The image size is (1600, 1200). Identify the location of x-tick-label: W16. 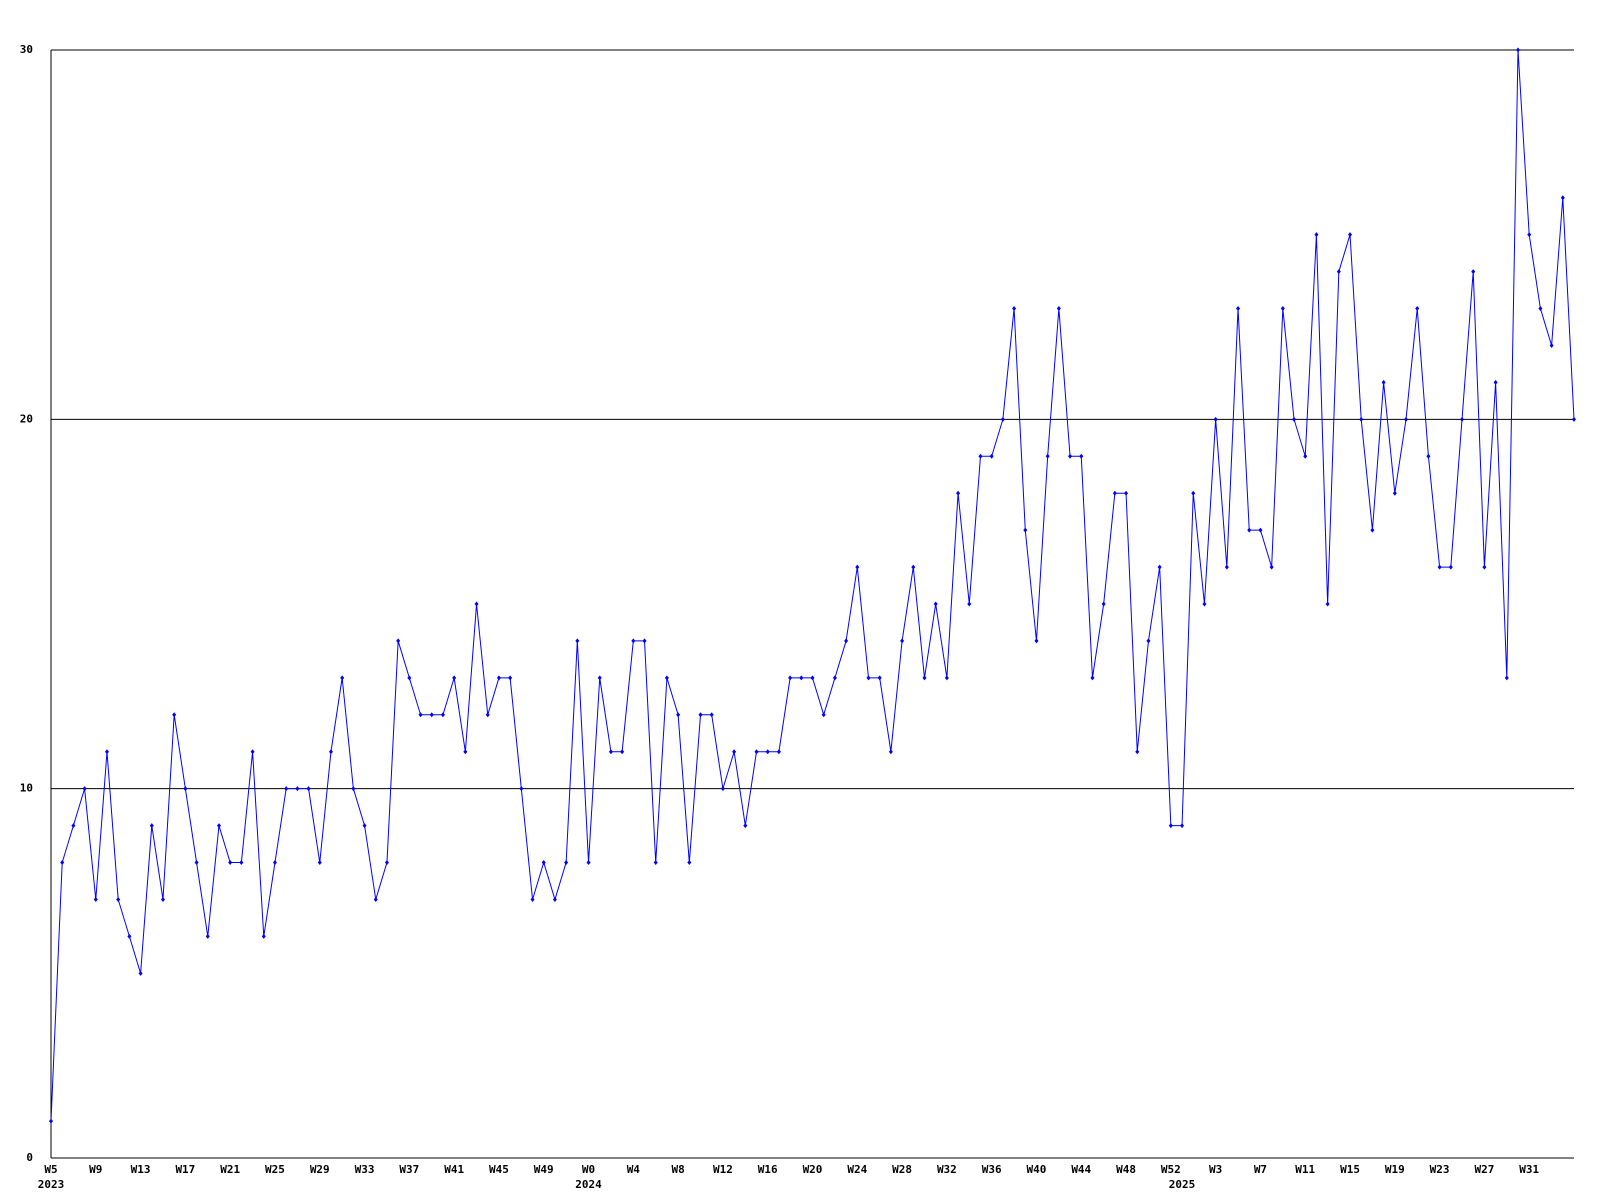
(768, 1169).